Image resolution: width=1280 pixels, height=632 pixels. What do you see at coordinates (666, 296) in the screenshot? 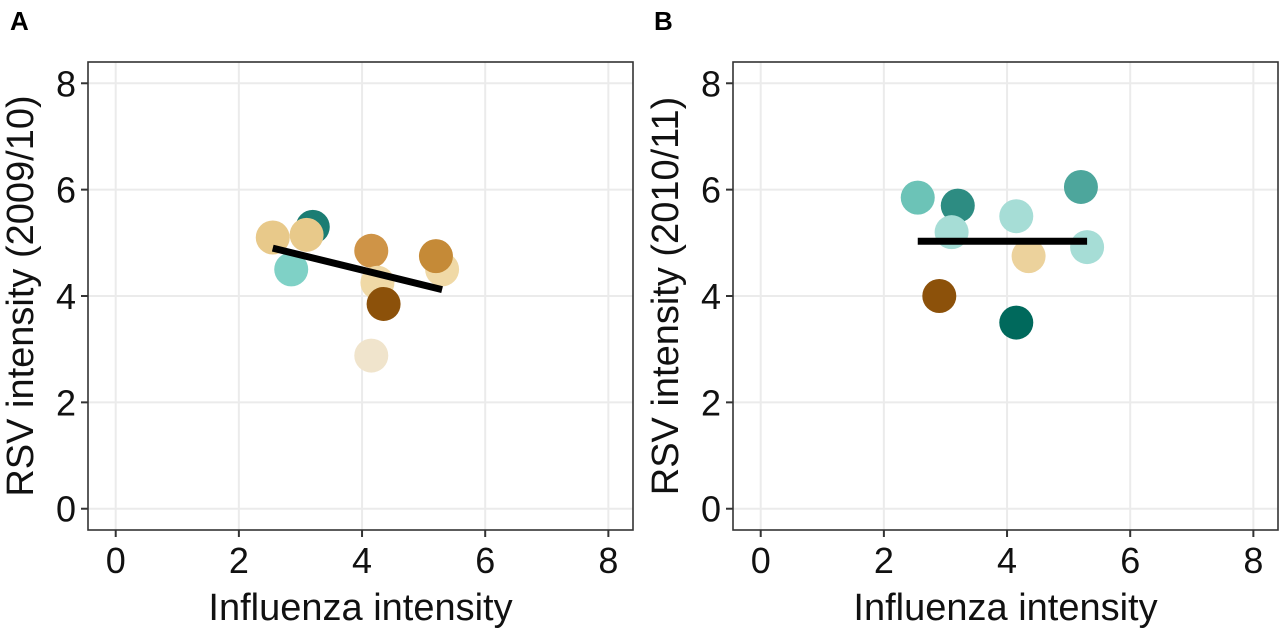
I see `y-axis-title: RSV intensity (2010/11)` at bounding box center [666, 296].